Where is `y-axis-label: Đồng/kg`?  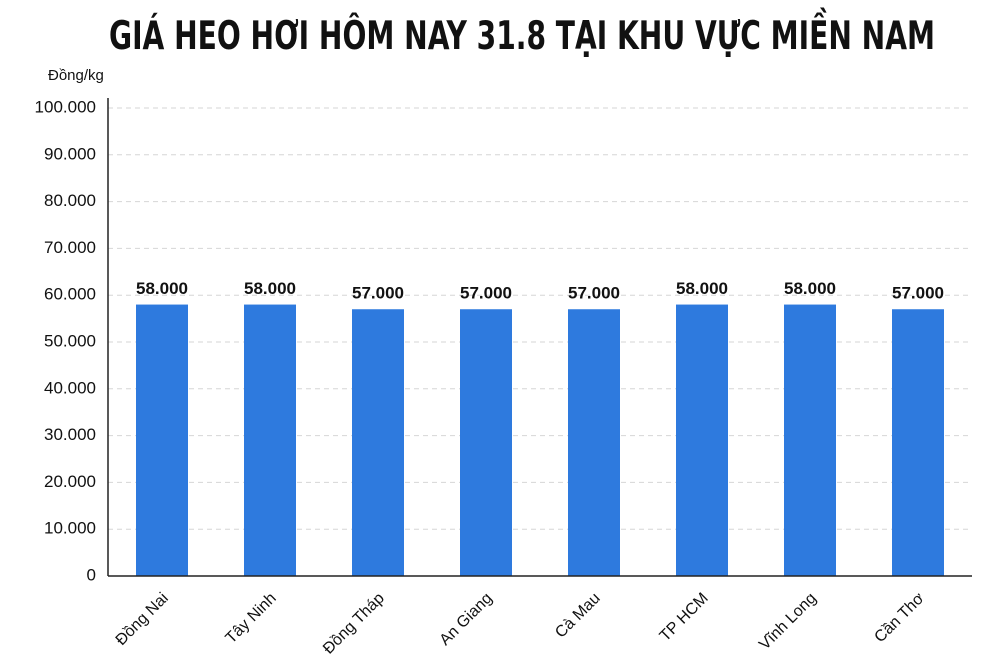
y-axis-label: Đồng/kg is located at coordinates (76, 75).